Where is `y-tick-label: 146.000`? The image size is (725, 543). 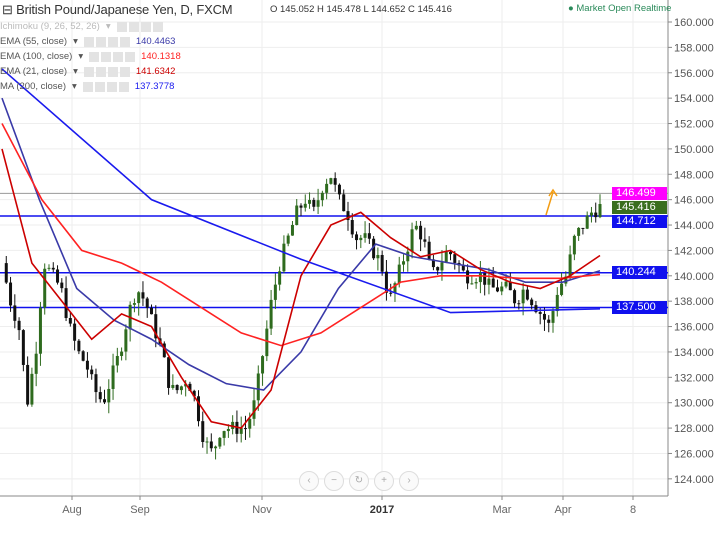 y-tick-label: 146.000 is located at coordinates (694, 201).